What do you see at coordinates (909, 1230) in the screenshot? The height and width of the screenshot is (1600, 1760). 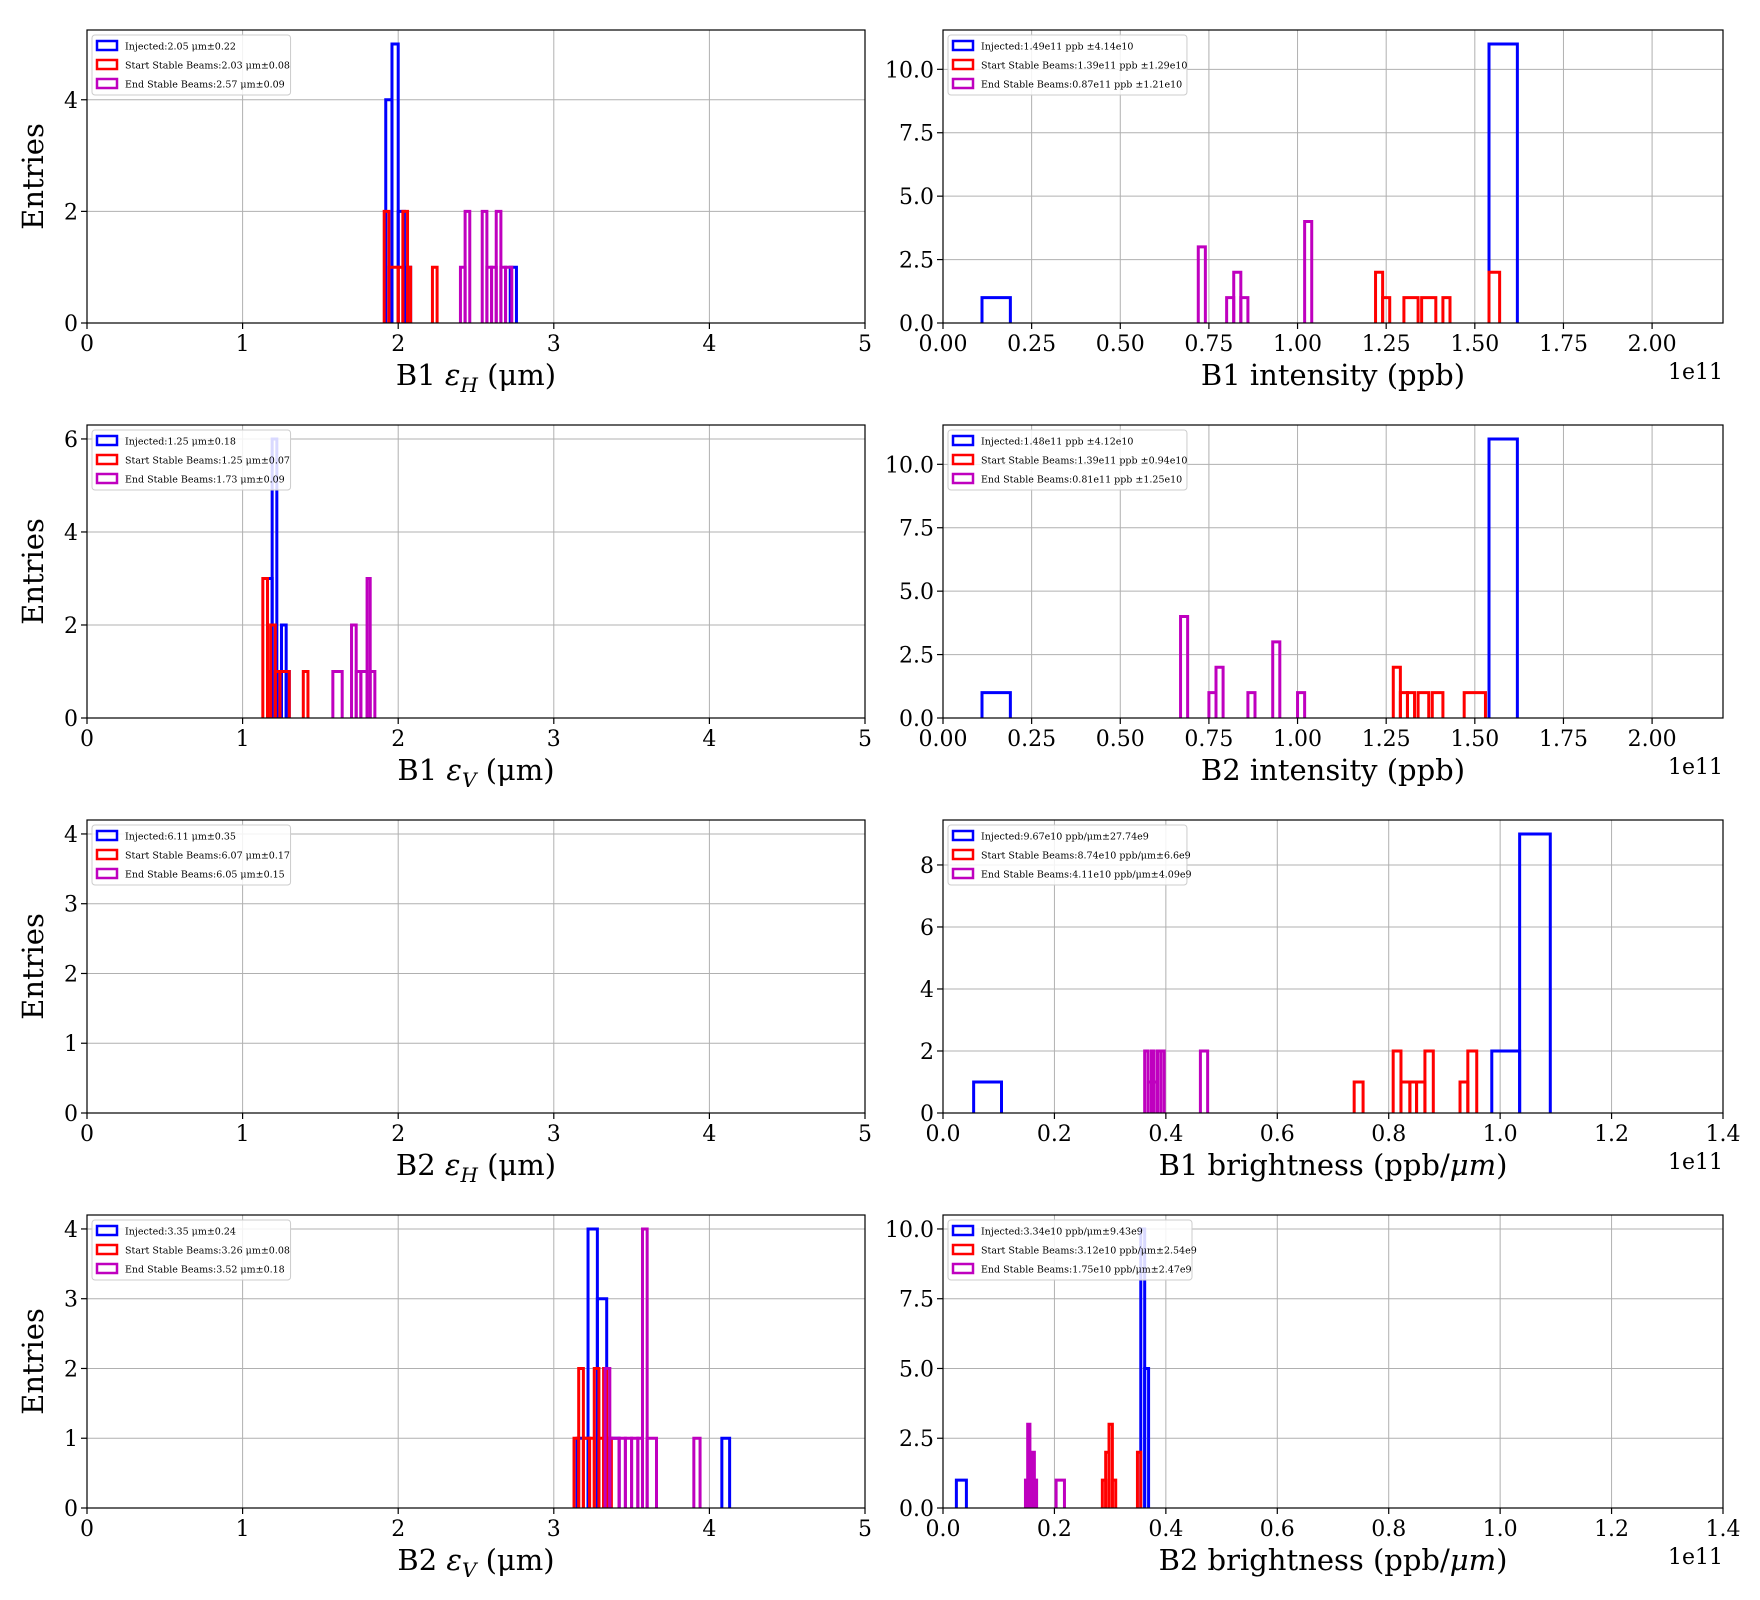 I see `y-tick-label: 10.0` at bounding box center [909, 1230].